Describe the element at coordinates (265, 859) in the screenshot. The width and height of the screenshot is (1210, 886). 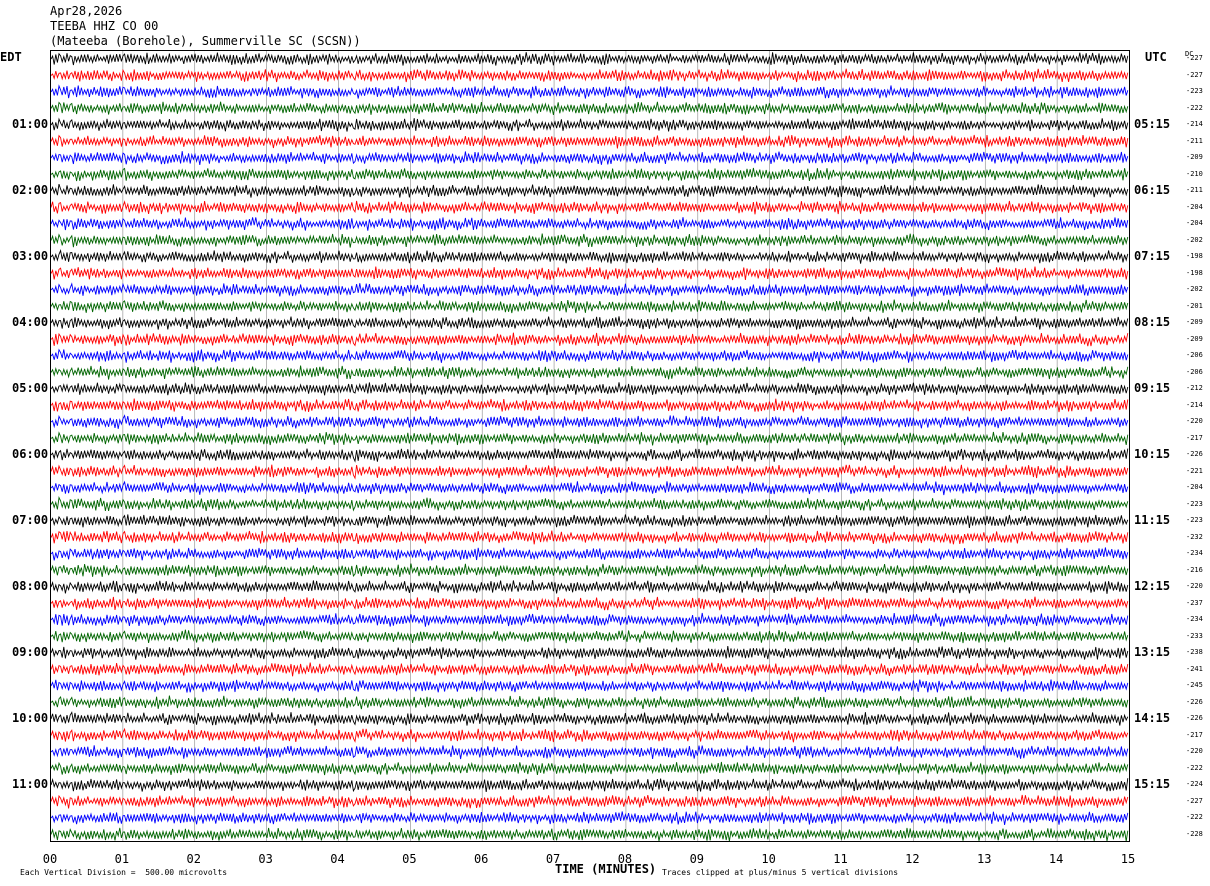
I see `x-tick-label: 03` at that location.